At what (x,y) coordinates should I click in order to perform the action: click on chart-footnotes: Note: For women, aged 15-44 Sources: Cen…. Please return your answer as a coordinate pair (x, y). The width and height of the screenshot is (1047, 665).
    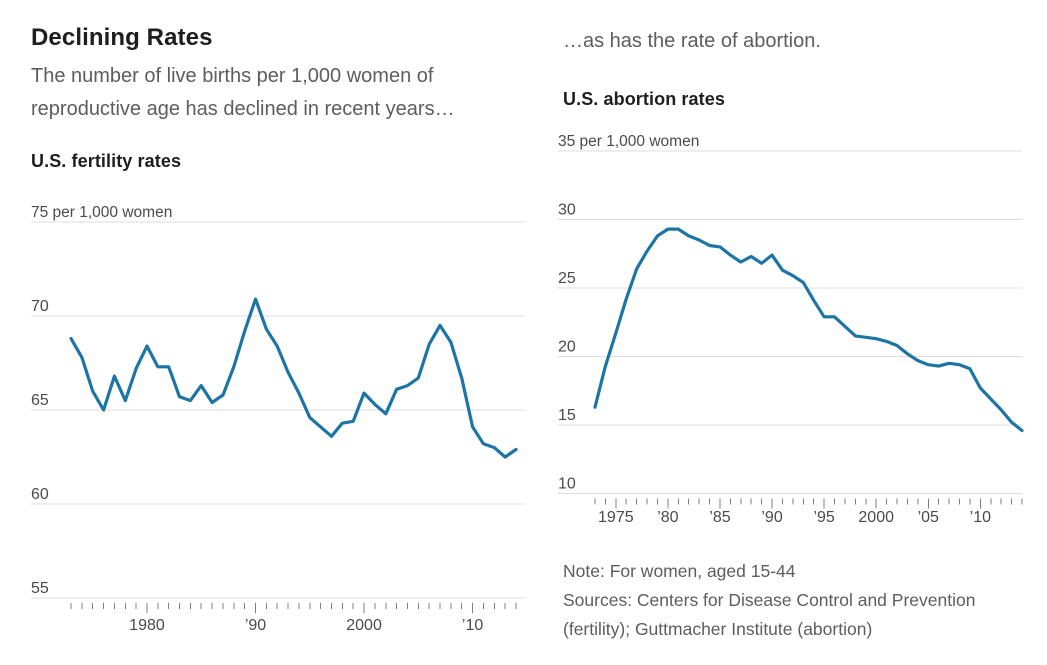
    Looking at the image, I should click on (794, 600).